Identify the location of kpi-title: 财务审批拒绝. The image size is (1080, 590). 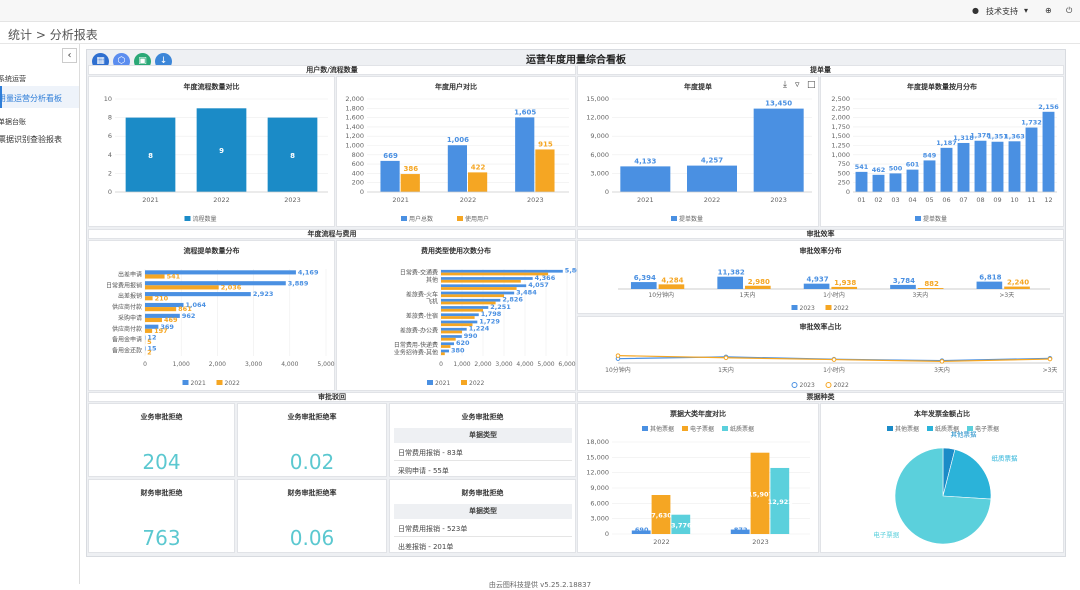
(161, 493).